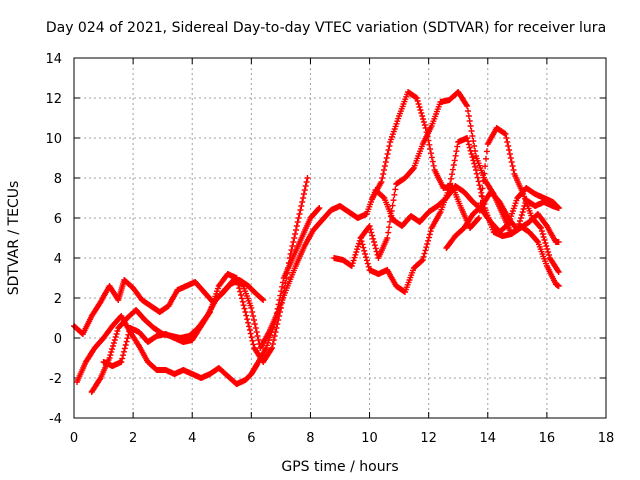 The width and height of the screenshot is (640, 480). What do you see at coordinates (58, 219) in the screenshot?
I see `y-tick-label: 6` at bounding box center [58, 219].